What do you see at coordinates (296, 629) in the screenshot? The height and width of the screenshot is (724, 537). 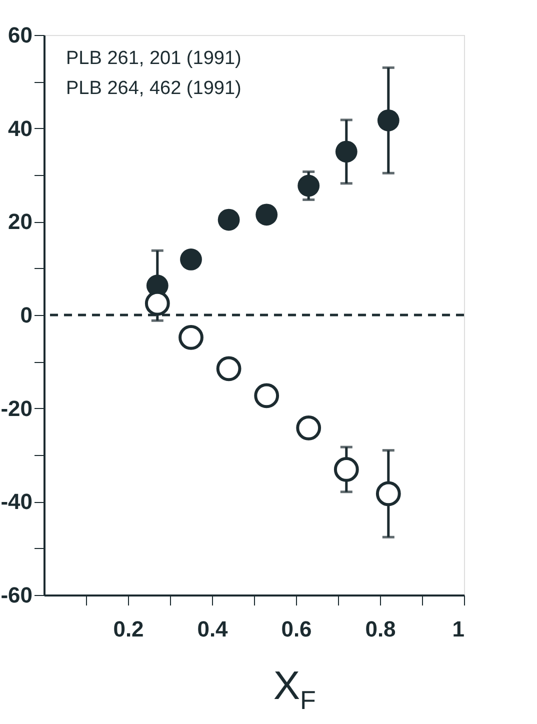 I see `x-tick-label: 0.6` at bounding box center [296, 629].